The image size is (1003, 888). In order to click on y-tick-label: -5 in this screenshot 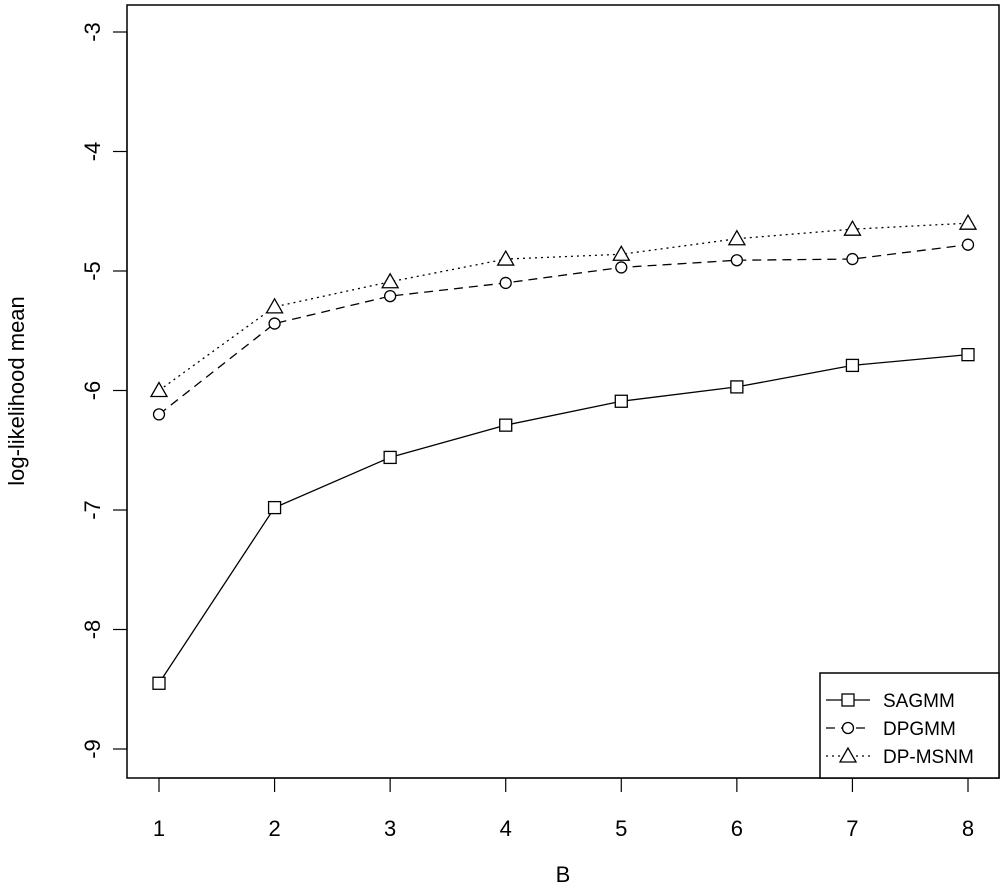, I will do `click(92, 271)`.